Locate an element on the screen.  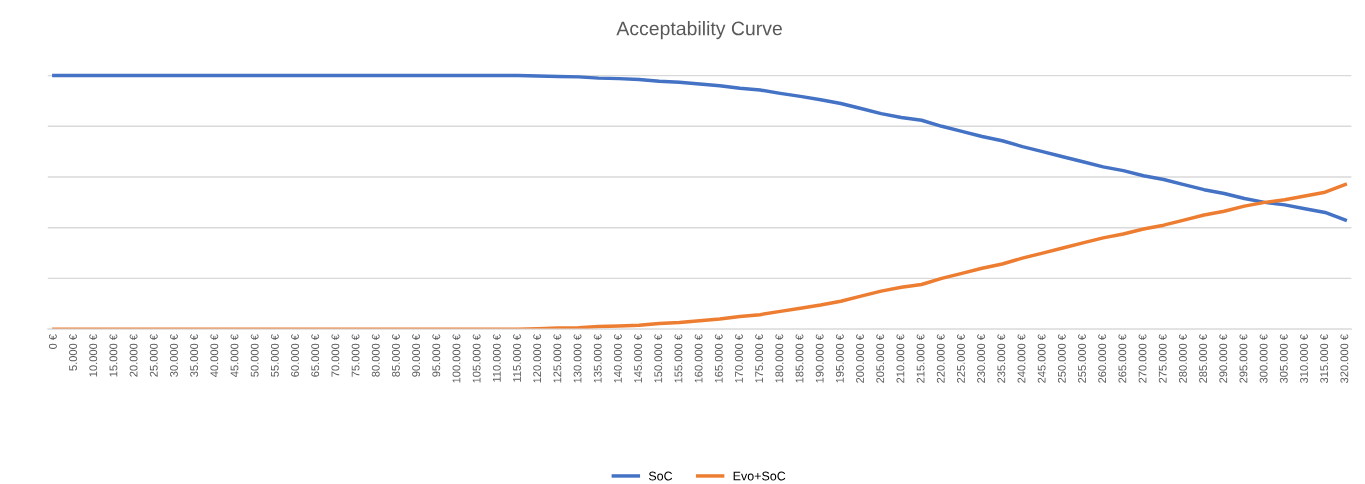
x-tick-label: 120.000 € is located at coordinates (537, 358).